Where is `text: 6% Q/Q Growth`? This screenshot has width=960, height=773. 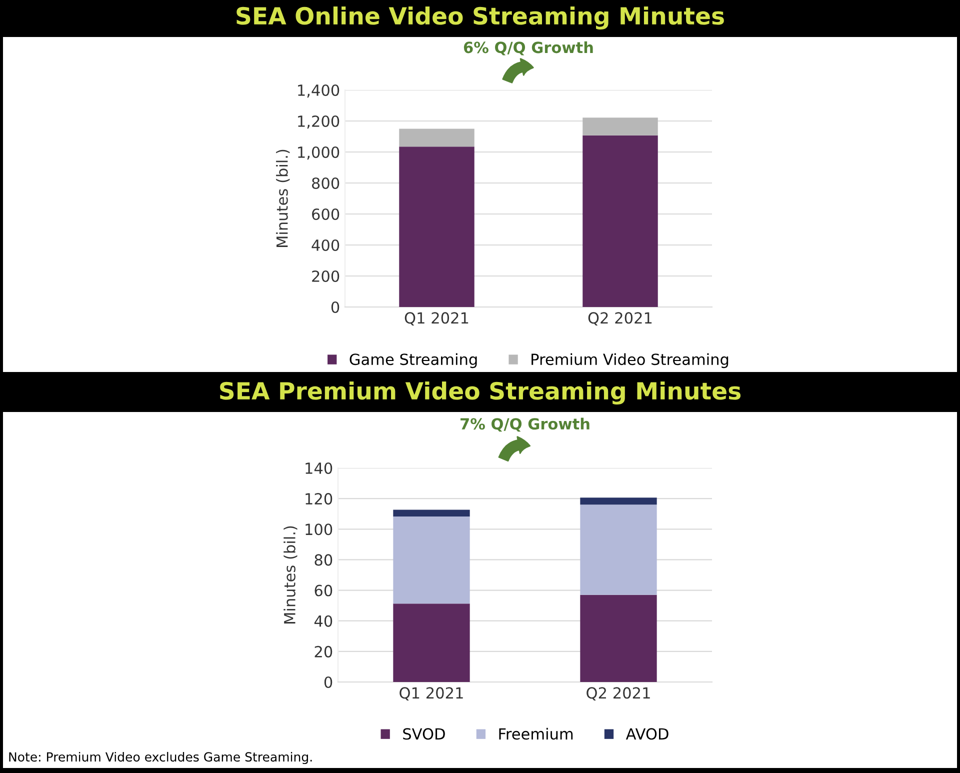 text: 6% Q/Q Growth is located at coordinates (528, 48).